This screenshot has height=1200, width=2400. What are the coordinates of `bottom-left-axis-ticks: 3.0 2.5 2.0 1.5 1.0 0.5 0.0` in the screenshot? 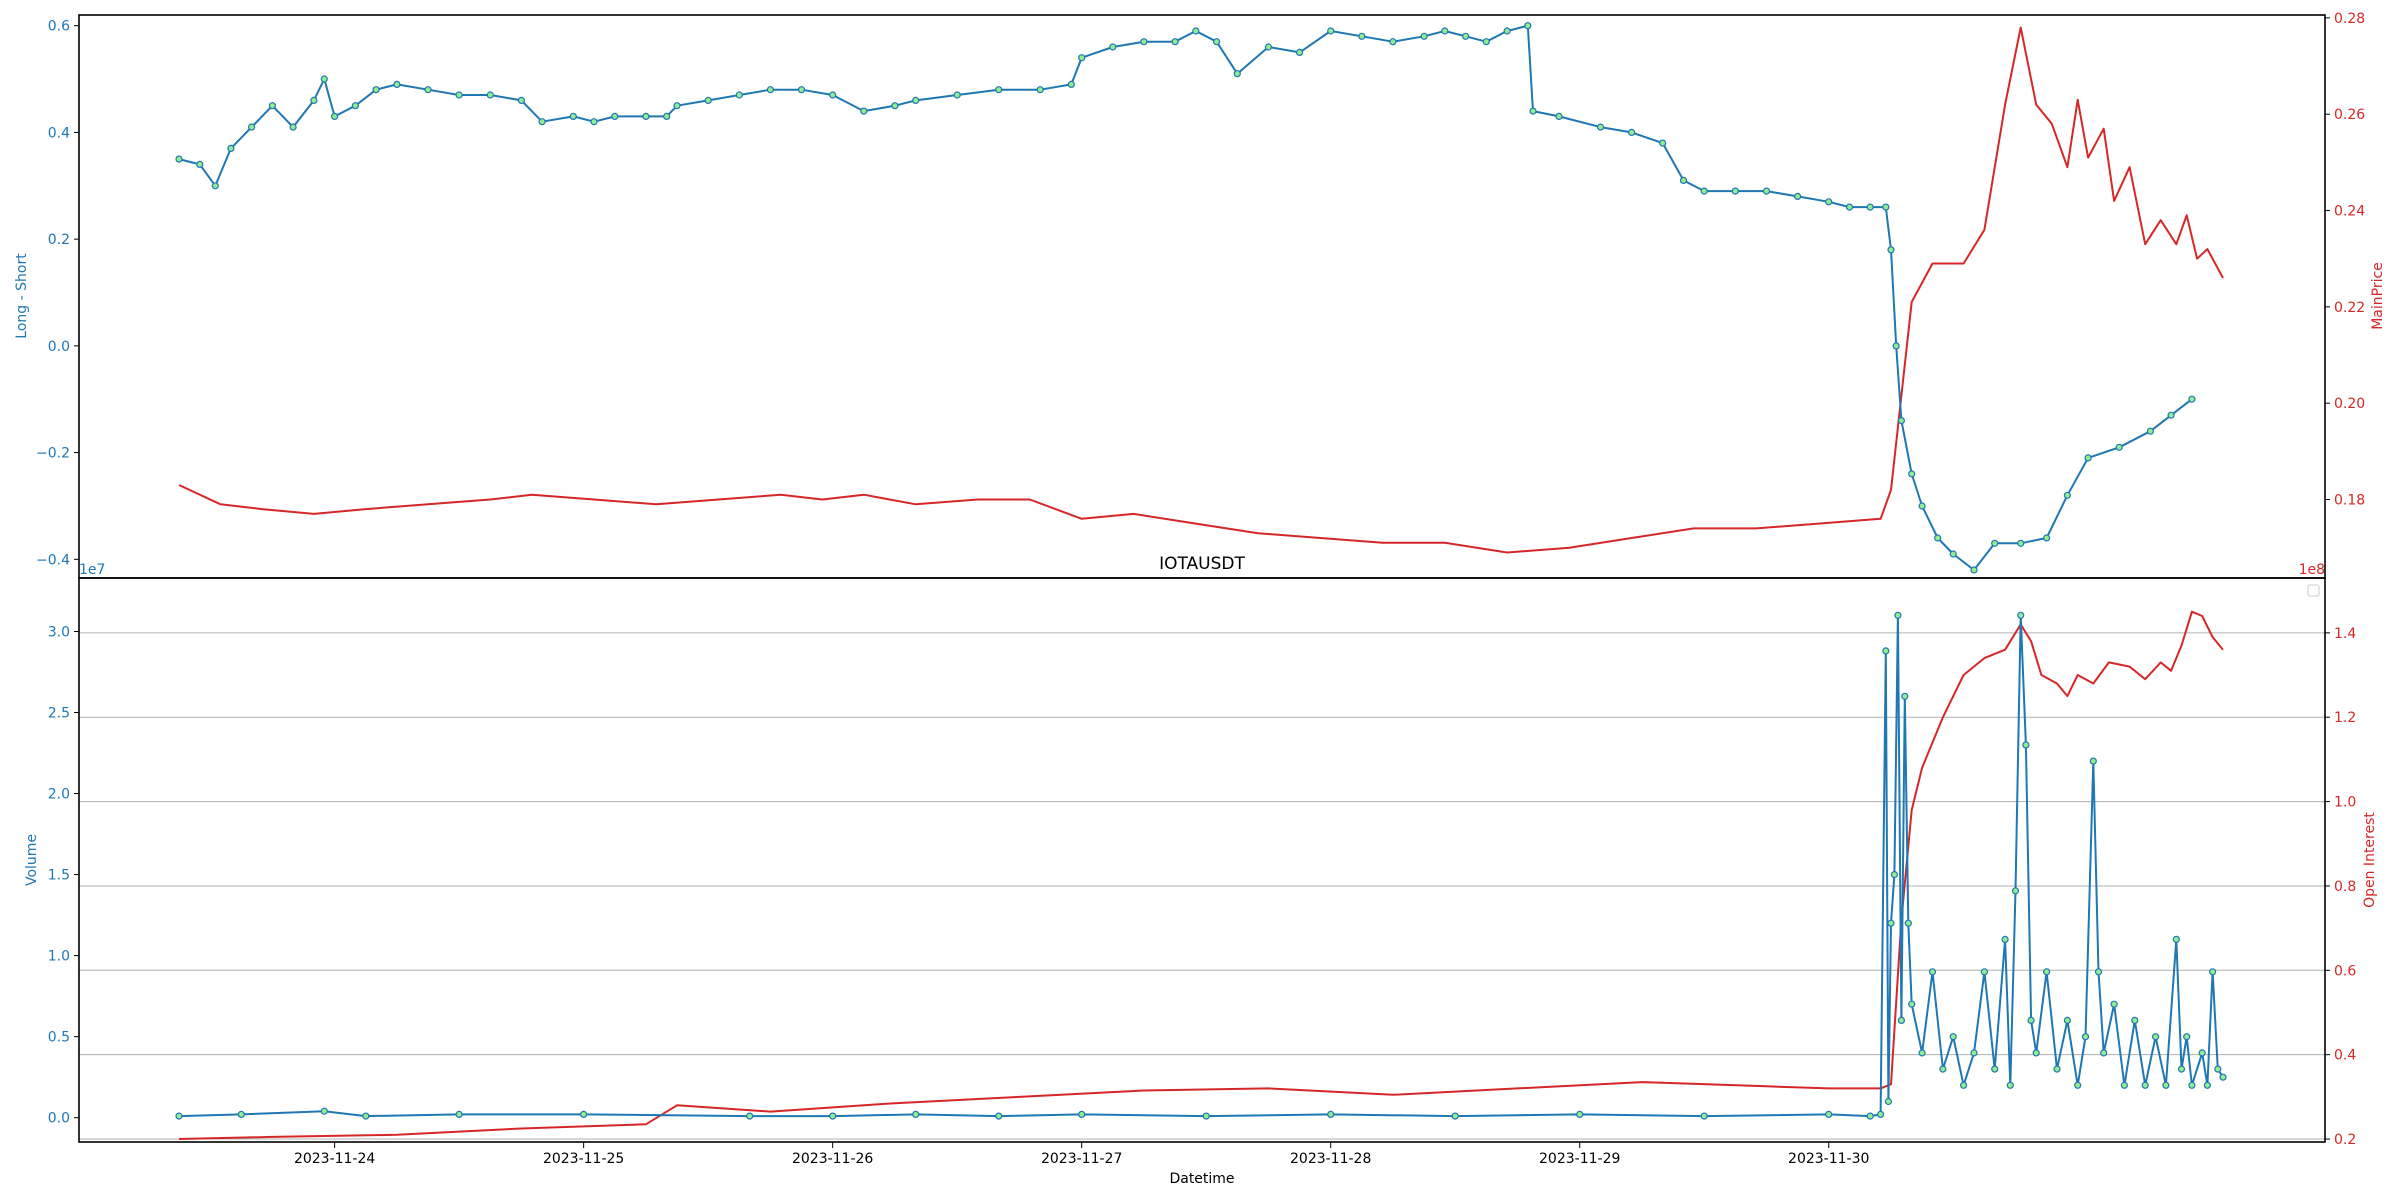 It's located at (63, 875).